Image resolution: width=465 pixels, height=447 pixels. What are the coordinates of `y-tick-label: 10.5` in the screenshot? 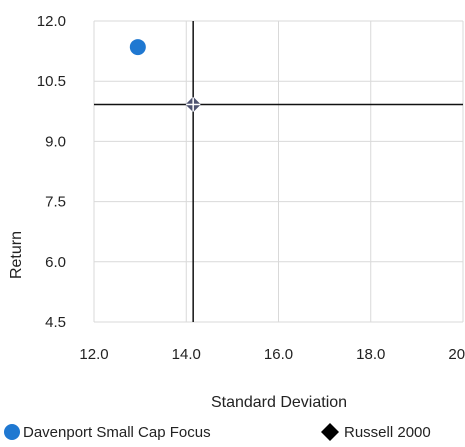 It's located at (51, 81).